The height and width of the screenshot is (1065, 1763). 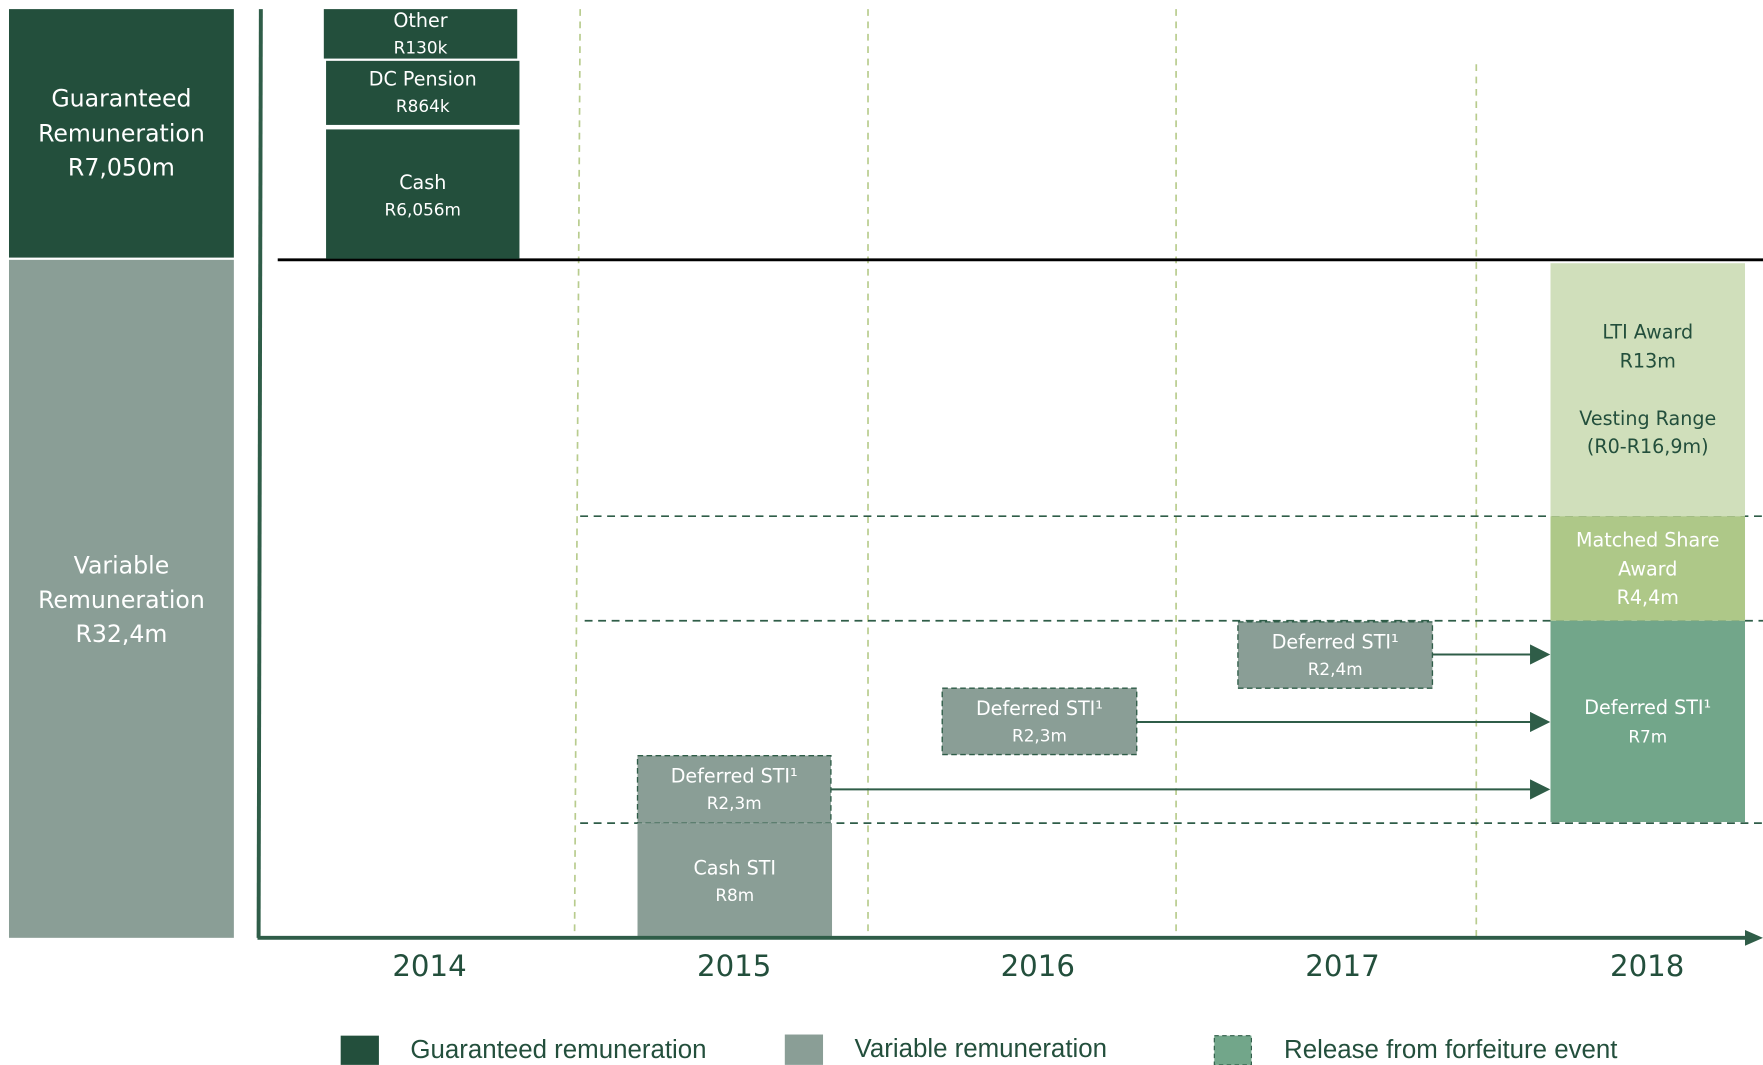 I want to click on side-label: Variable, so click(x=122, y=565).